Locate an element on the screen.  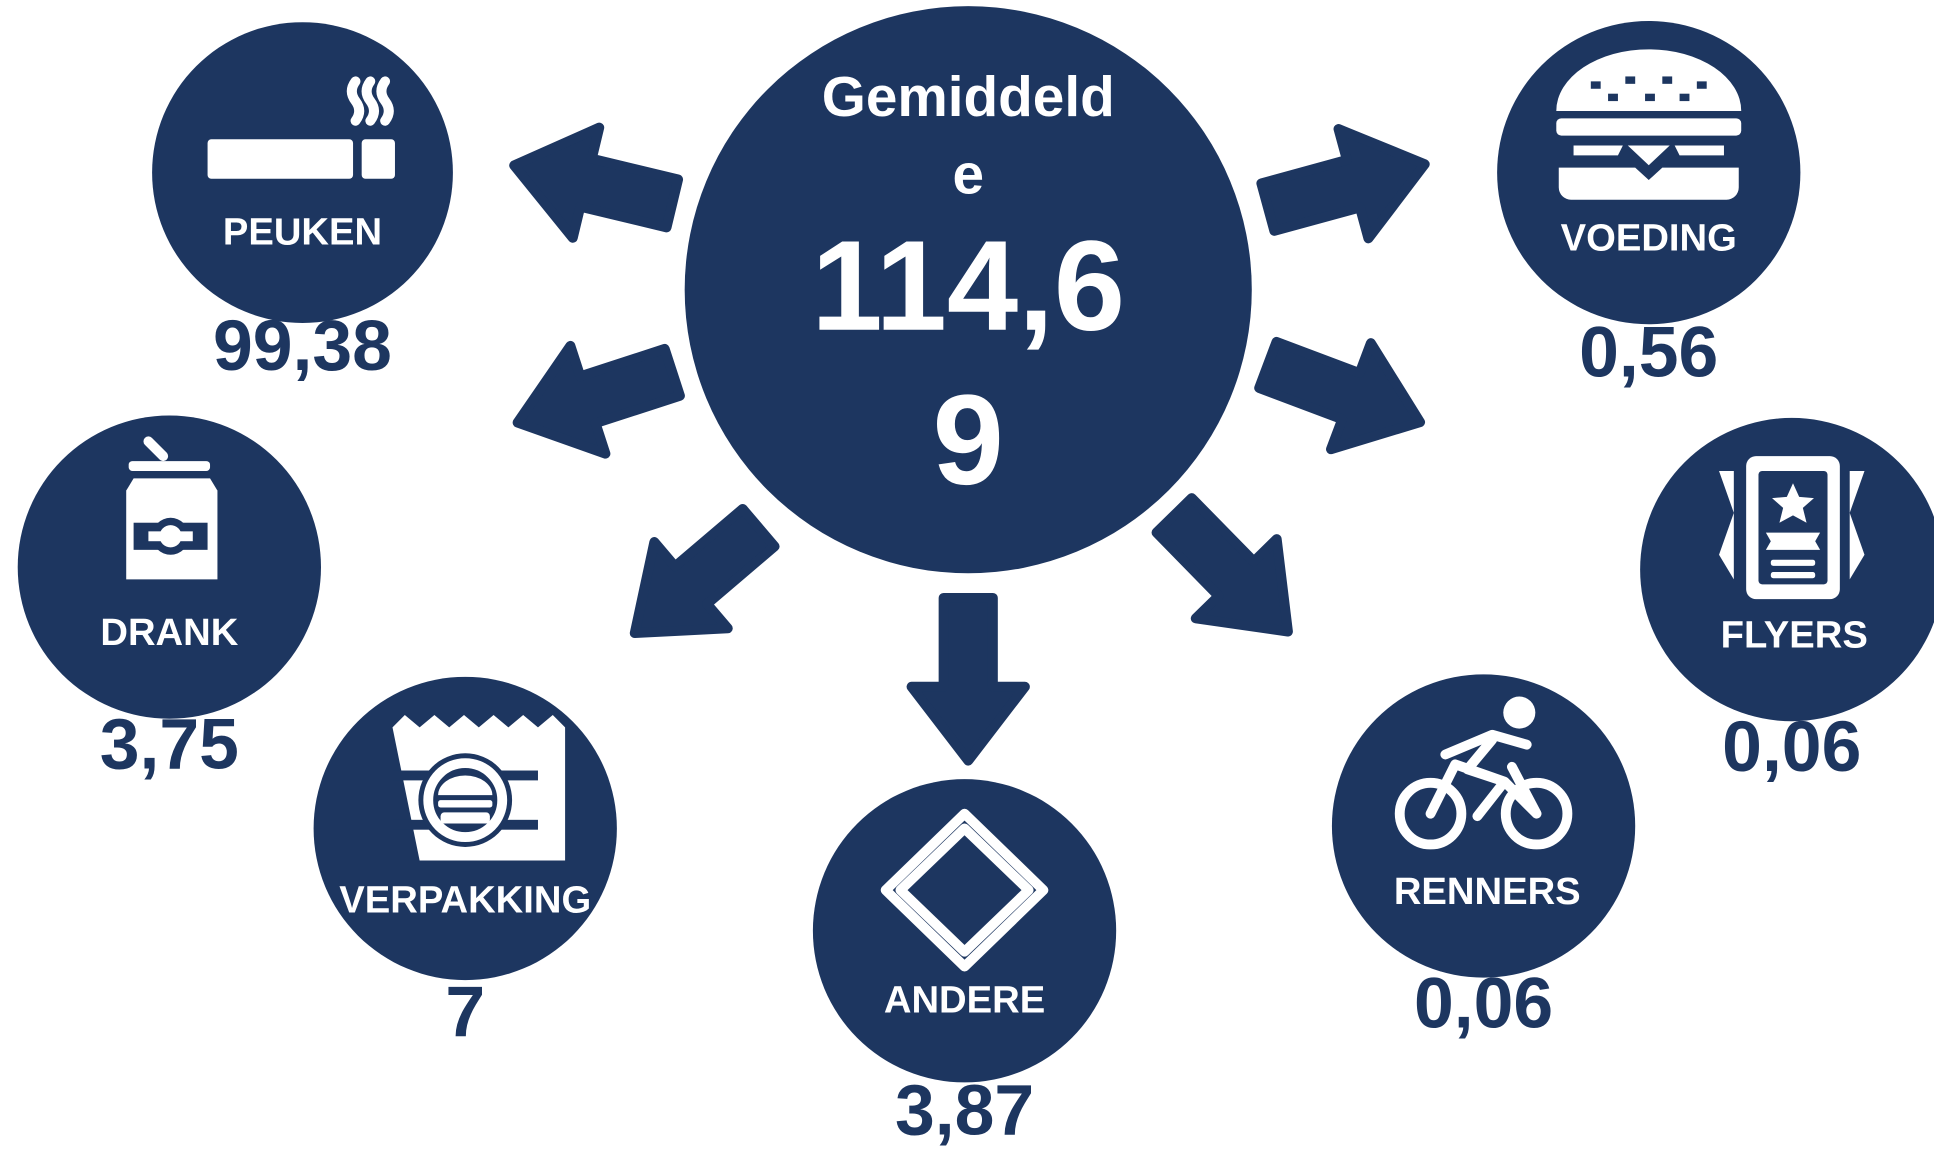
node-label: FLYERS is located at coordinates (1794, 634).